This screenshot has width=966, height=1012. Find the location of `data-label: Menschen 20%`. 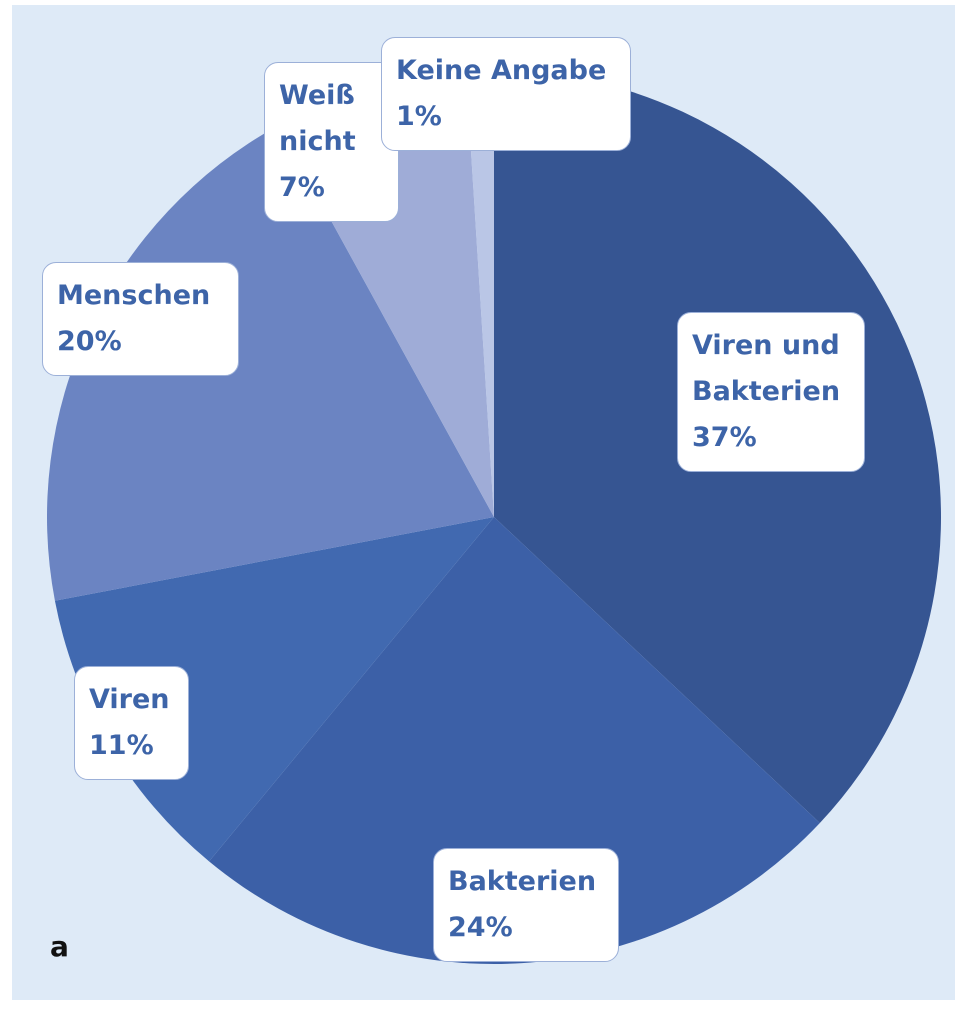

data-label: Menschen 20% is located at coordinates (140, 319).